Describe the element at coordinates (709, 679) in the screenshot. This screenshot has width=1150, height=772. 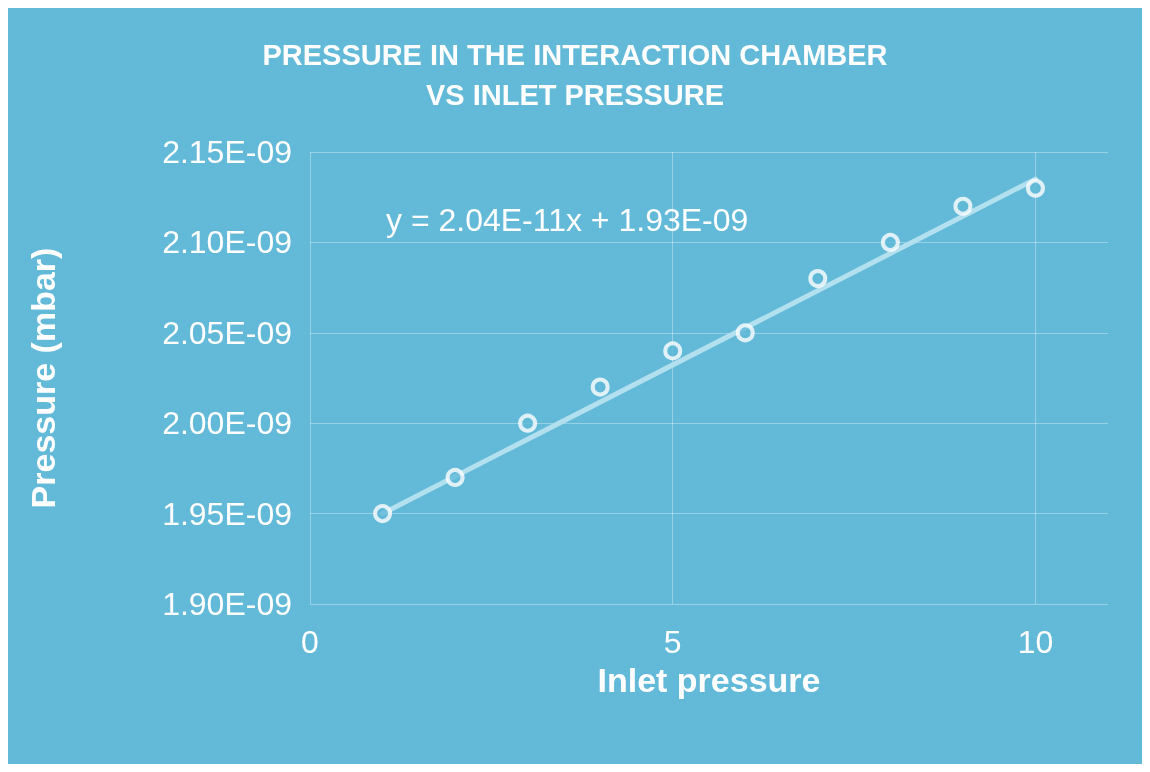
I see `x-axis-title: Inlet pressure` at that location.